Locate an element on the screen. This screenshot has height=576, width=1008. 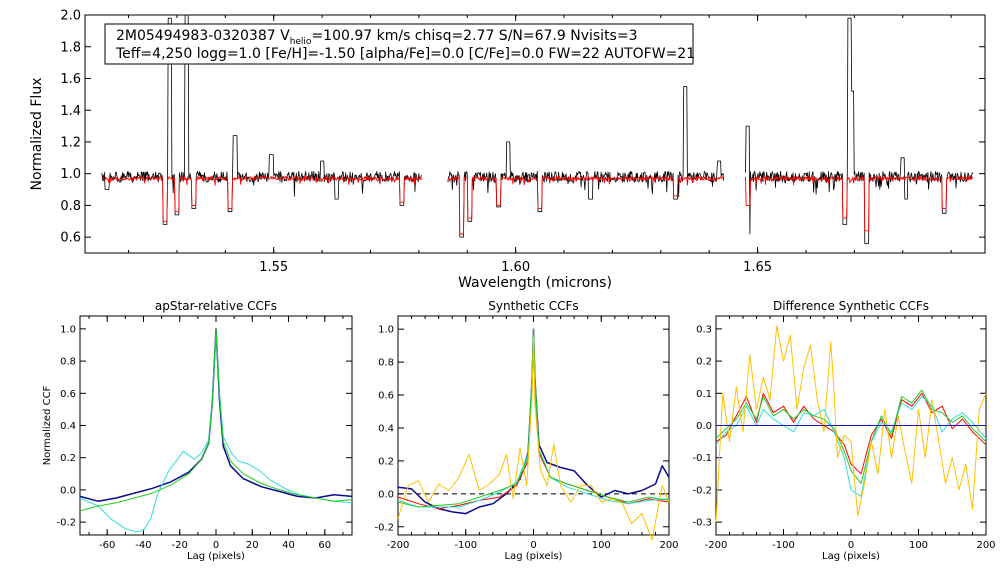
info-prefix: 2M05494983-0320387 V is located at coordinates (203, 36).